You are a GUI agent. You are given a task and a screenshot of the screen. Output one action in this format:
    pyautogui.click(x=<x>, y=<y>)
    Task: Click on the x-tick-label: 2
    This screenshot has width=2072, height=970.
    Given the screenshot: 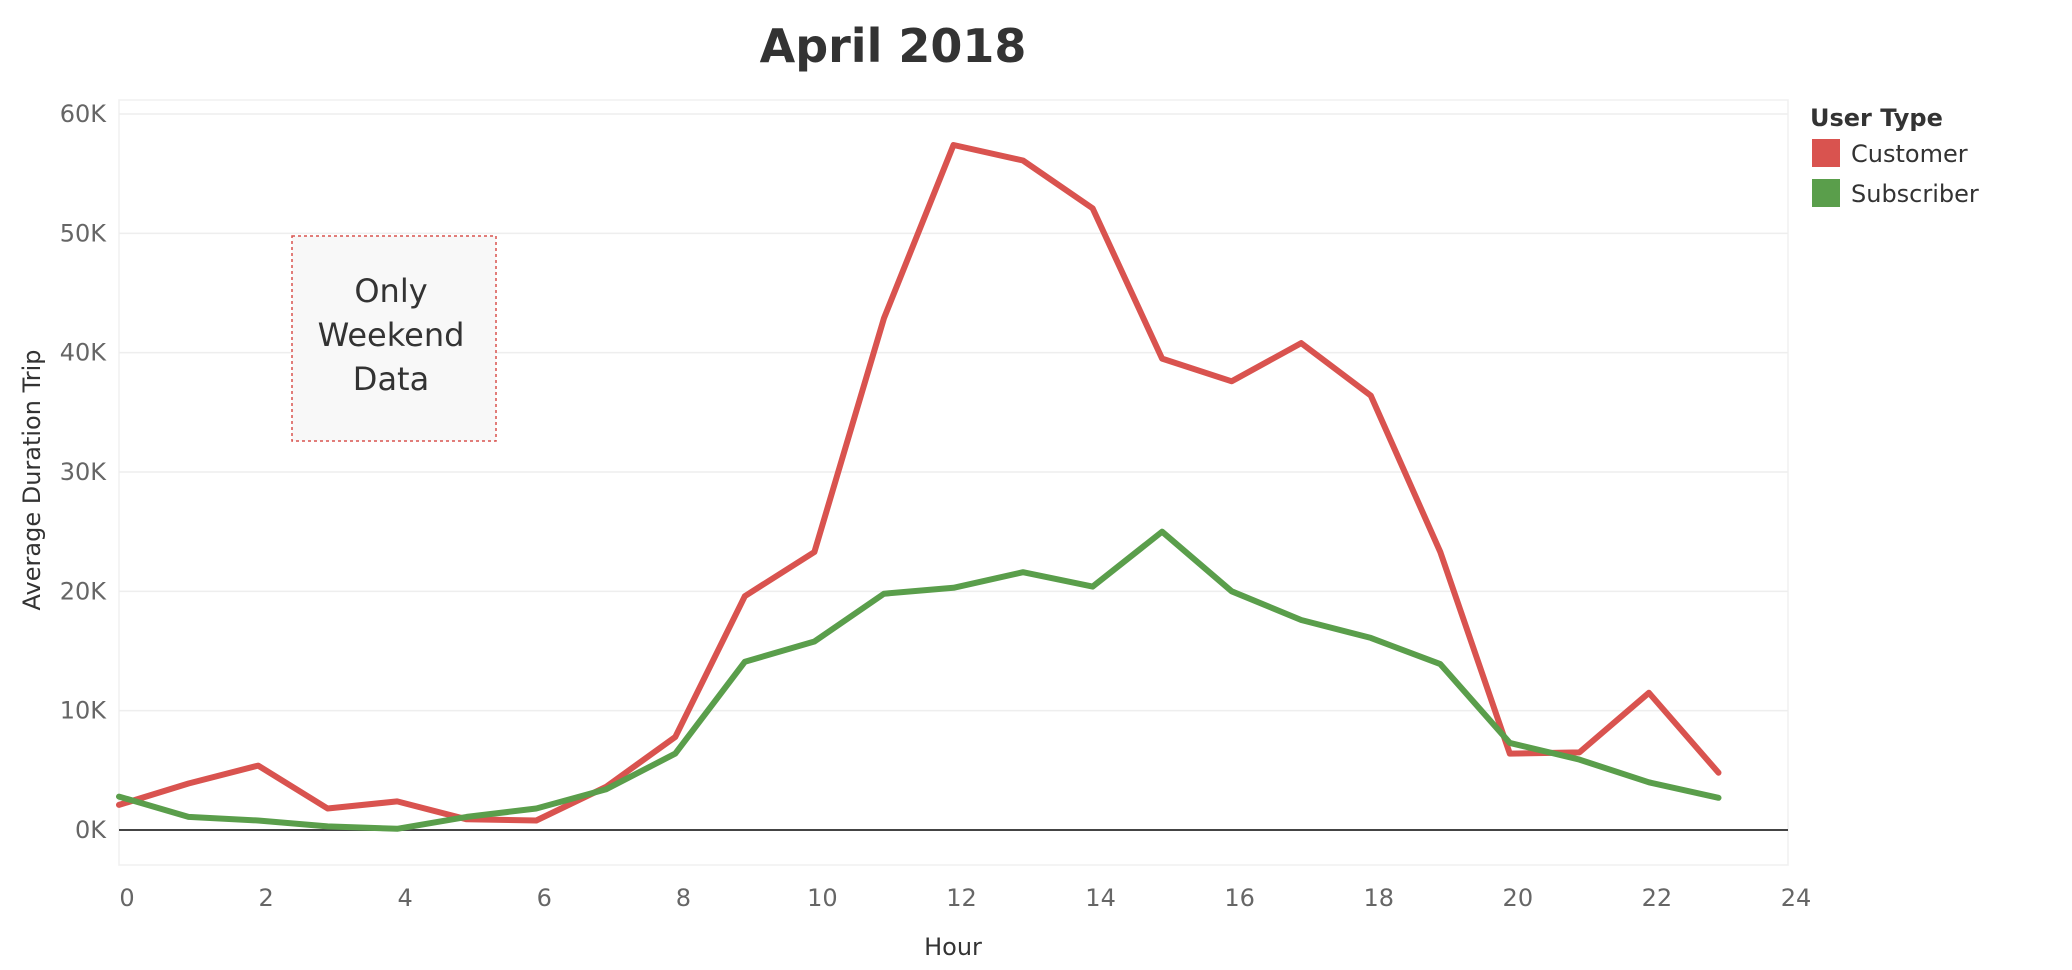 What is the action you would take?
    pyautogui.click(x=265, y=898)
    